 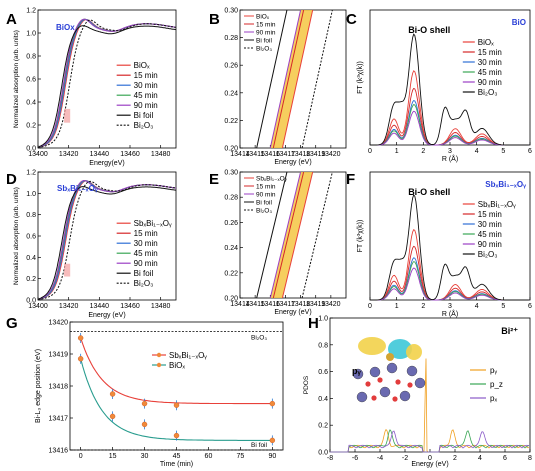 I want to click on y-tick-label: 0.6, so click(x=31, y=80).